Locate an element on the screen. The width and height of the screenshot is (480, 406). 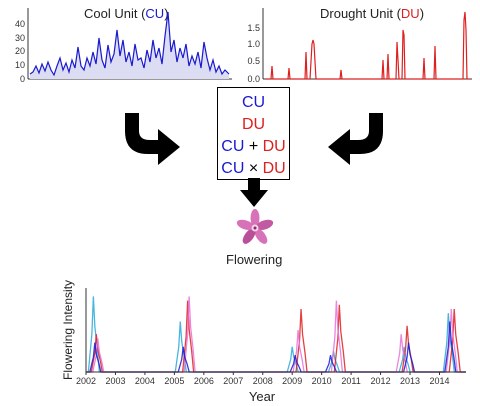
right-curved-arrow is located at coordinates (355, 139).